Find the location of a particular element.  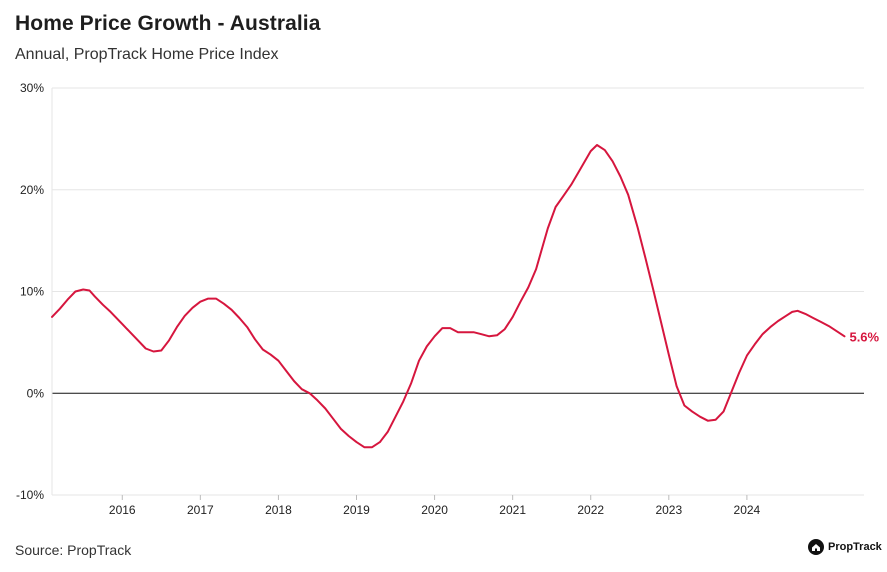

brand-logo: PropTrack is located at coordinates (845, 547).